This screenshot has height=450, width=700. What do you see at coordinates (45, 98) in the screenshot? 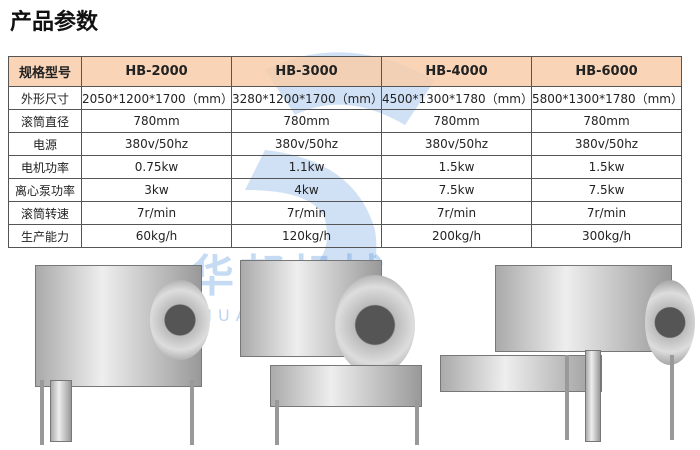
I see `label-cell: 外形尺寸` at bounding box center [45, 98].